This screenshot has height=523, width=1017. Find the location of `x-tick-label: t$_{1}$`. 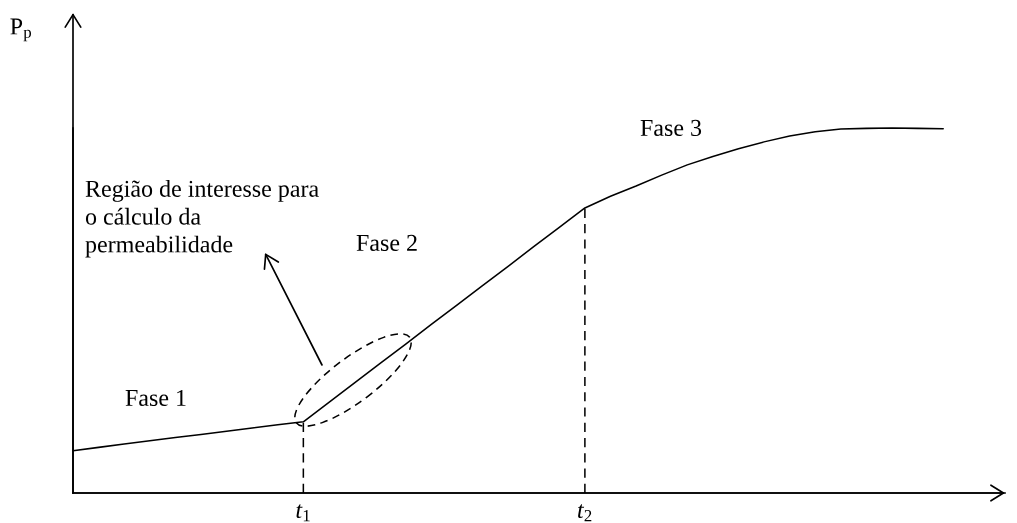

x-tick-label: t$_{1}$ is located at coordinates (303, 513).